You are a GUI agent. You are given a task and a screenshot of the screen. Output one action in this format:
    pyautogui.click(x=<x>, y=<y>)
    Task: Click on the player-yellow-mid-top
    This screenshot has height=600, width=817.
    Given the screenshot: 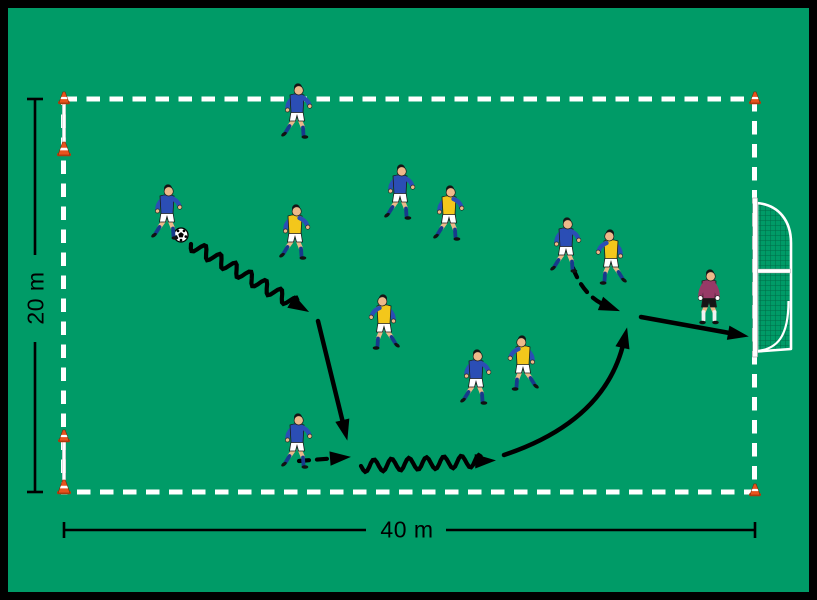 What is the action you would take?
    pyautogui.click(x=449, y=213)
    